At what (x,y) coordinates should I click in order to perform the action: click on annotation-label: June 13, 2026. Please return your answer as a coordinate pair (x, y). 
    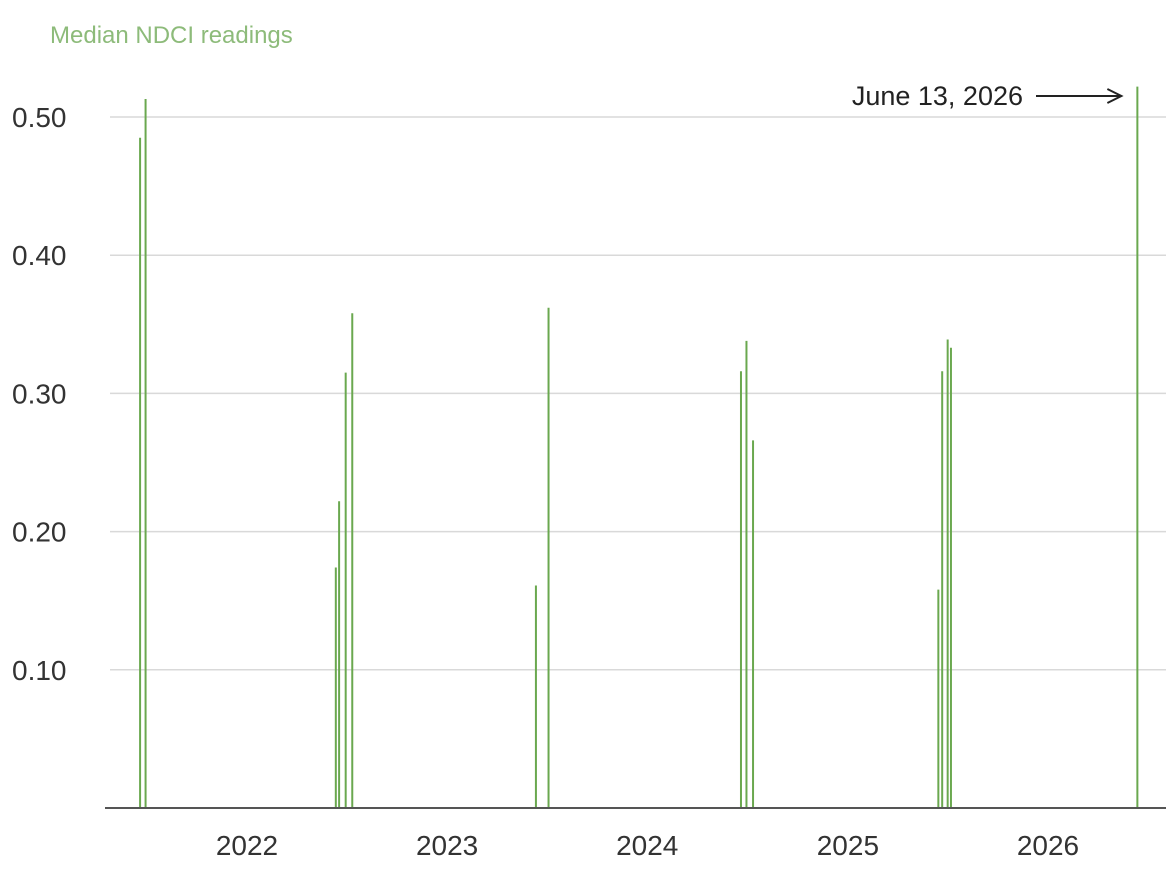
    Looking at the image, I should click on (937, 96).